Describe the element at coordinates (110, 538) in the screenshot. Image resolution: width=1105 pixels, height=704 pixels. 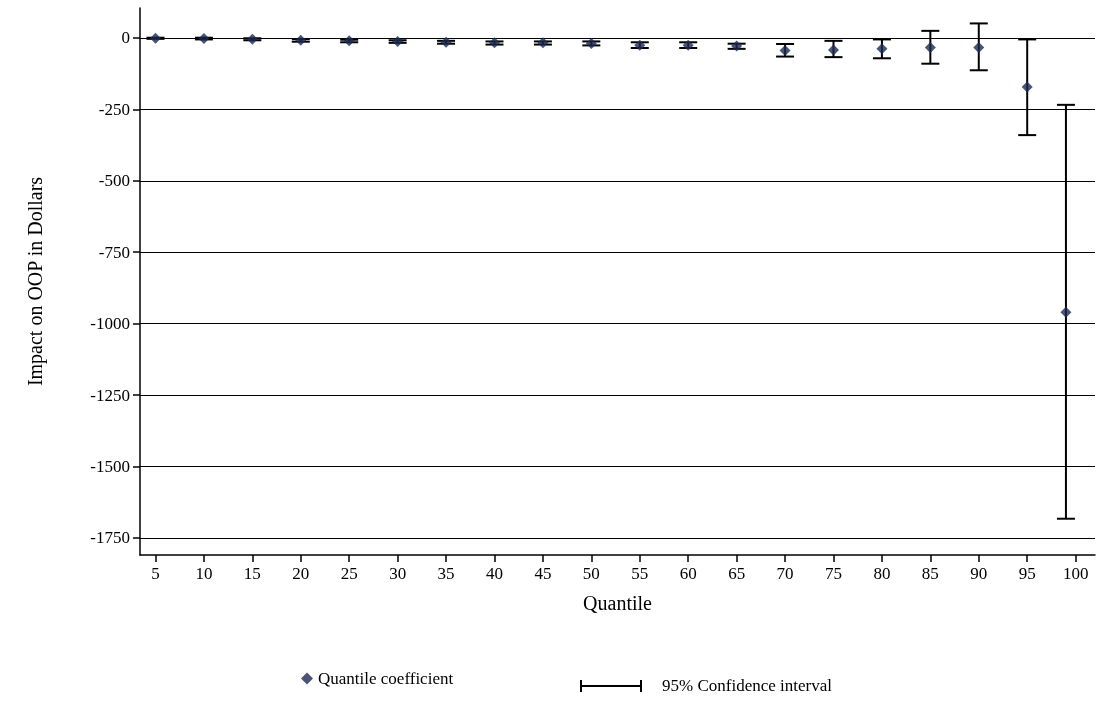
I see `y-tick-label: -1750` at that location.